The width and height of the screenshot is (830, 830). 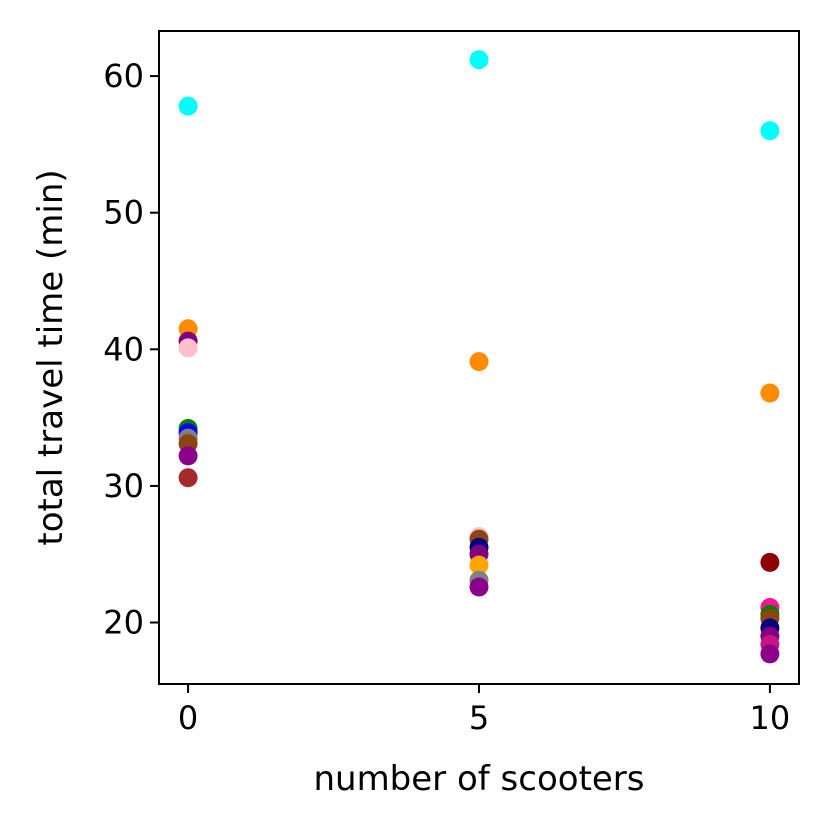 I want to click on x-tick-label-0: 0, so click(x=188, y=718).